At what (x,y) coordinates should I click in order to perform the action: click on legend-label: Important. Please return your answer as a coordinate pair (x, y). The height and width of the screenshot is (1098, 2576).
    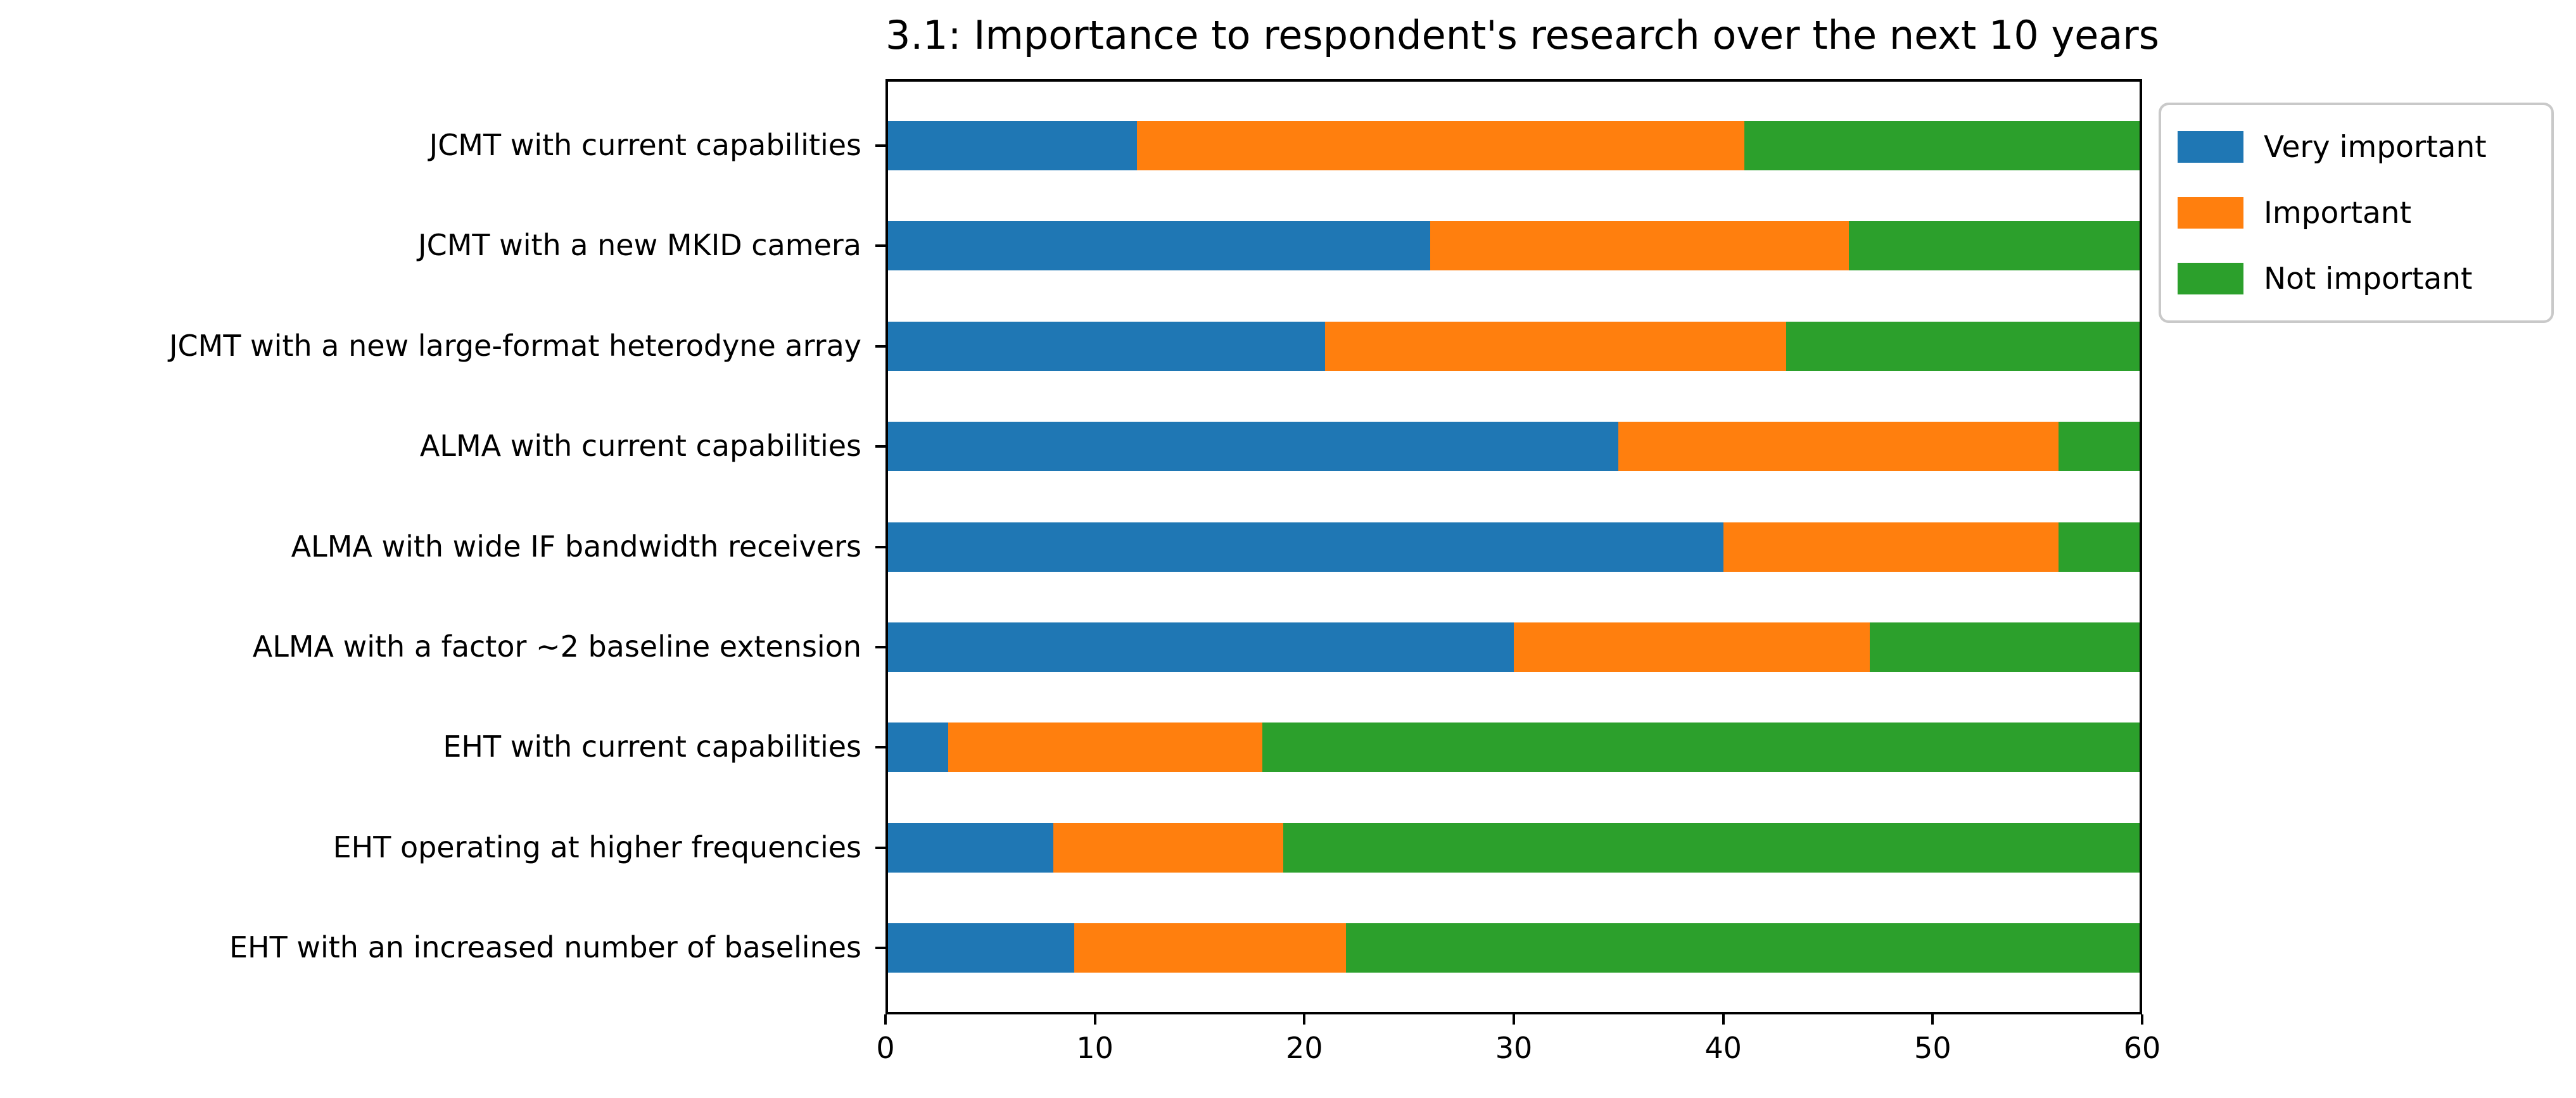
    Looking at the image, I should click on (2338, 212).